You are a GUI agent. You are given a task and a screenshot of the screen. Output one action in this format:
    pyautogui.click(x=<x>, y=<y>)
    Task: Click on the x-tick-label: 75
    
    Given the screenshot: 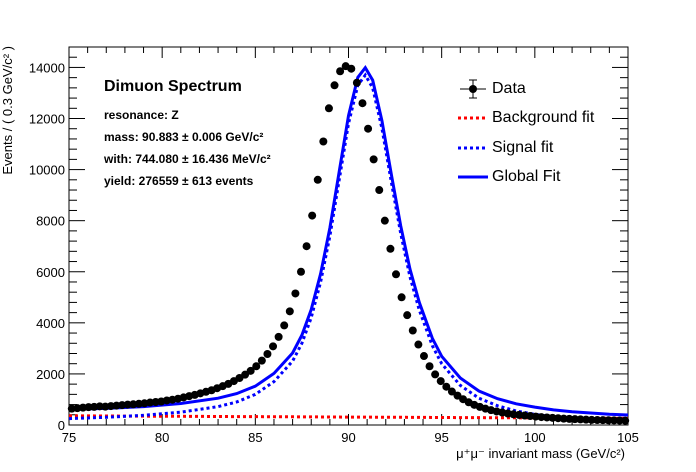 What is the action you would take?
    pyautogui.click(x=69, y=437)
    